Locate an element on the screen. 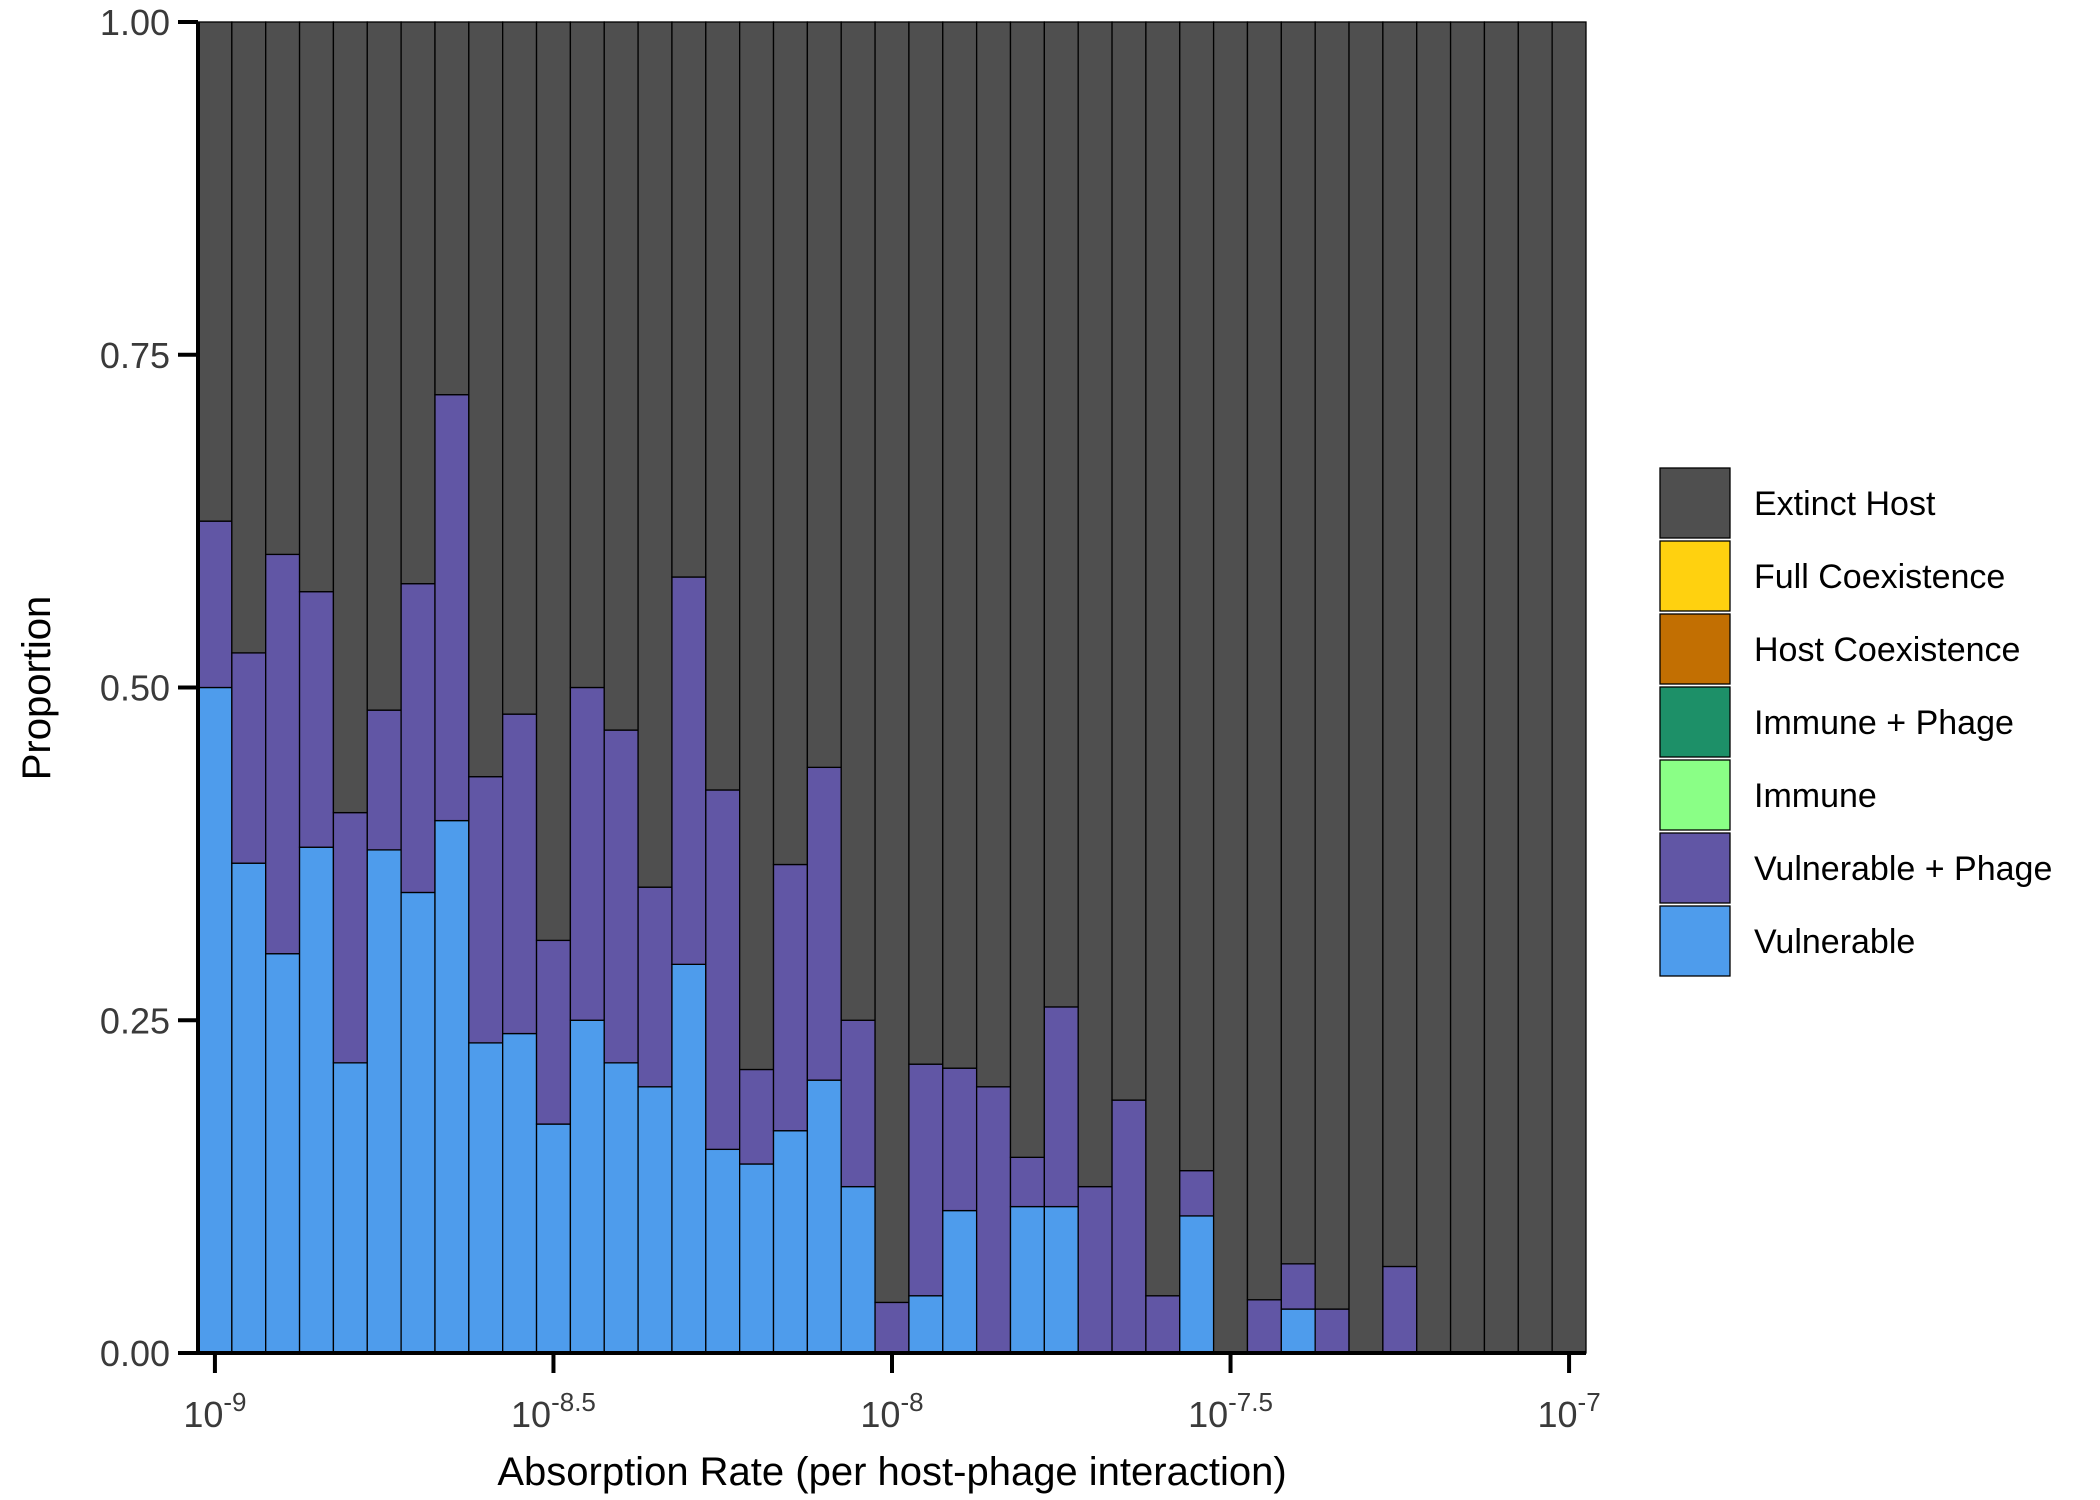 The image size is (2100, 1500). legend-swatch-vulnerable is located at coordinates (1695, 941).